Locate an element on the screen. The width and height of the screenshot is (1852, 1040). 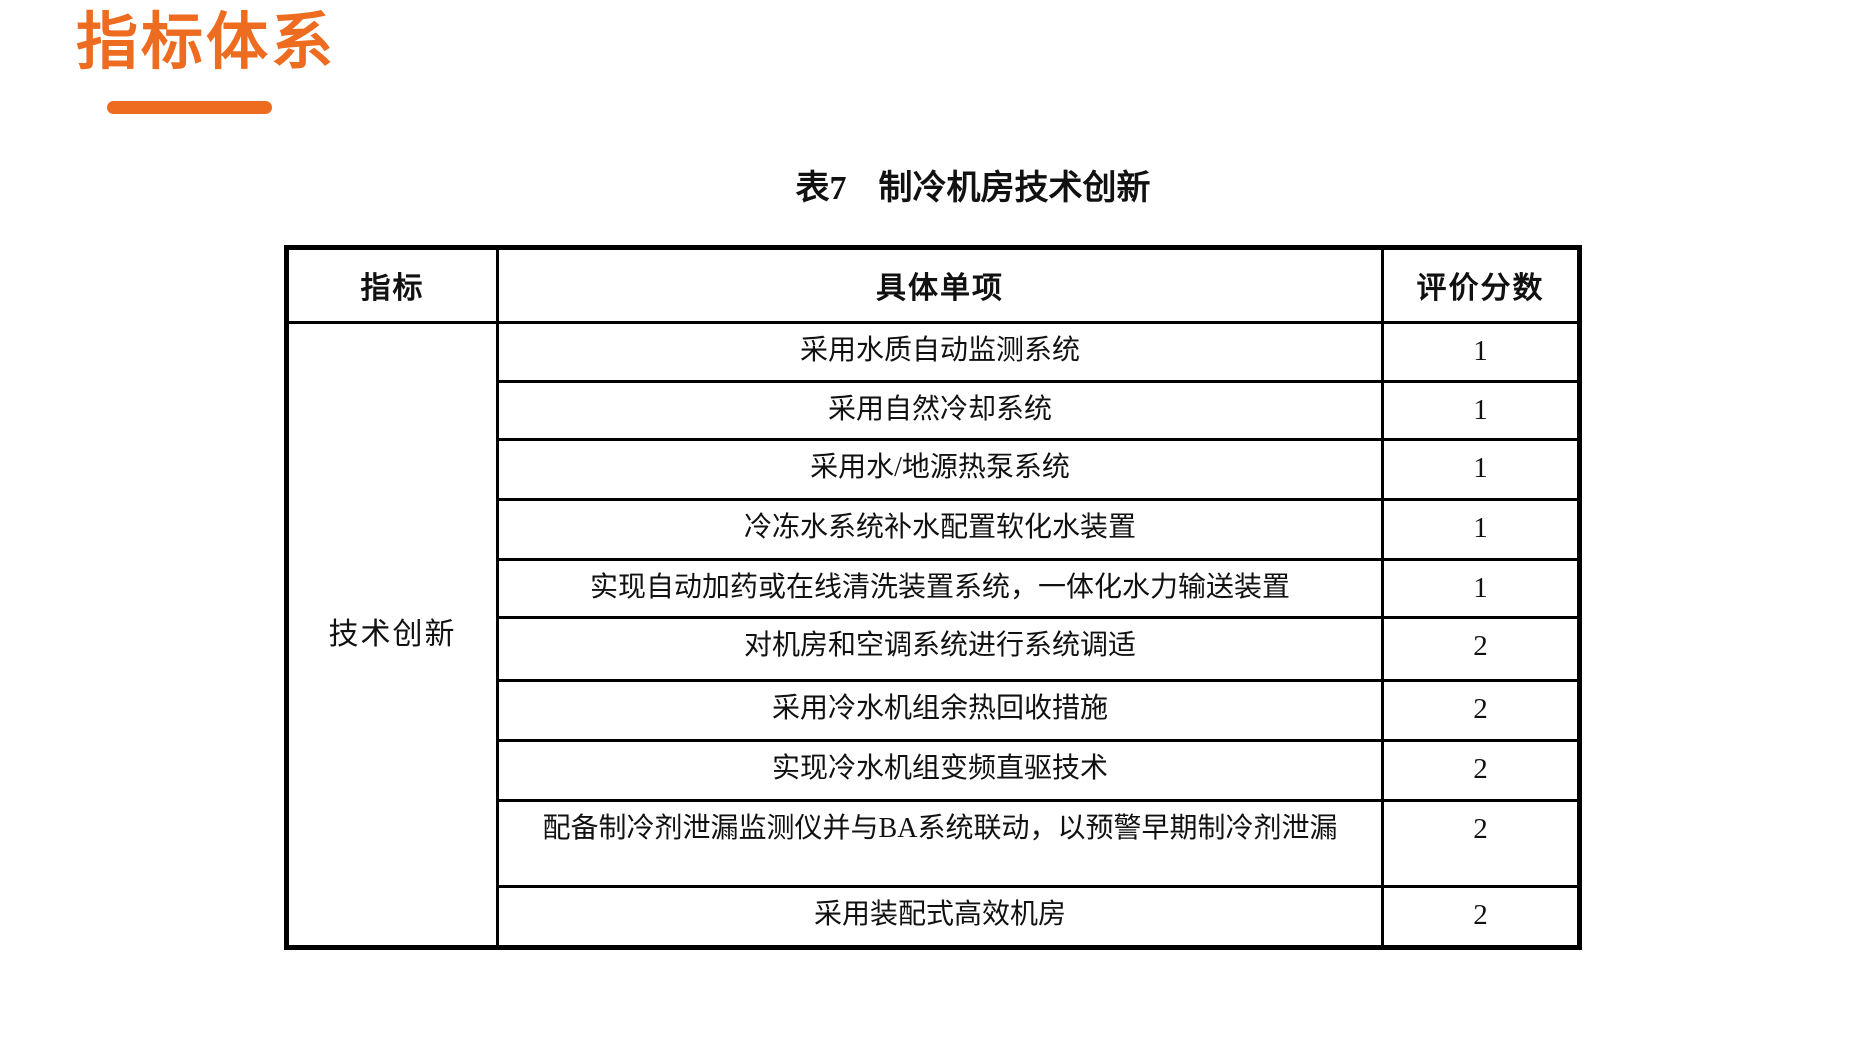
table-caption-text: 制冷机房技术创新 is located at coordinates (1014, 188).